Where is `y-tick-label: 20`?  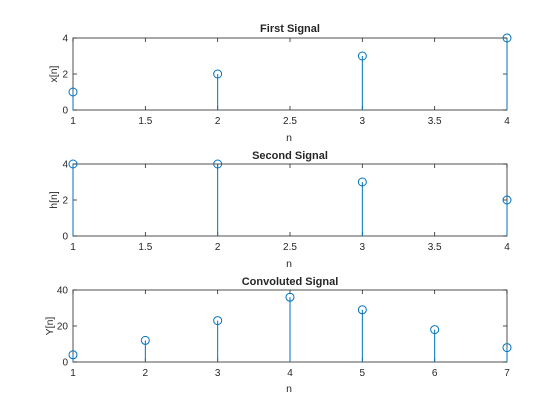
y-tick-label: 20 is located at coordinates (63, 327).